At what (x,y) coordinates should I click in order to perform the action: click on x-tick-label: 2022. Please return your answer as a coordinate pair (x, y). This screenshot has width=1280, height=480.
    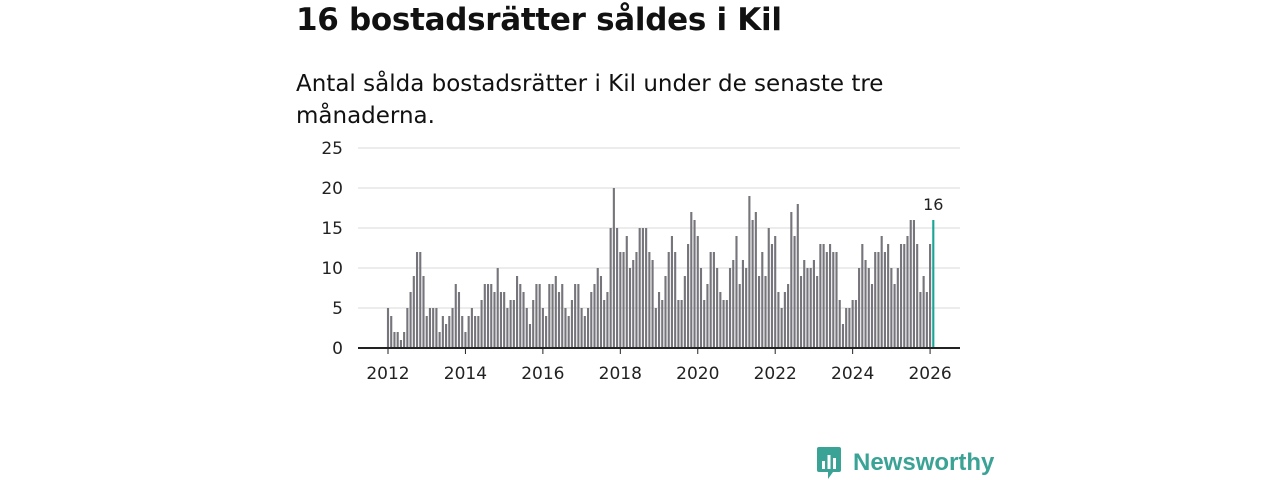
    Looking at the image, I should click on (775, 374).